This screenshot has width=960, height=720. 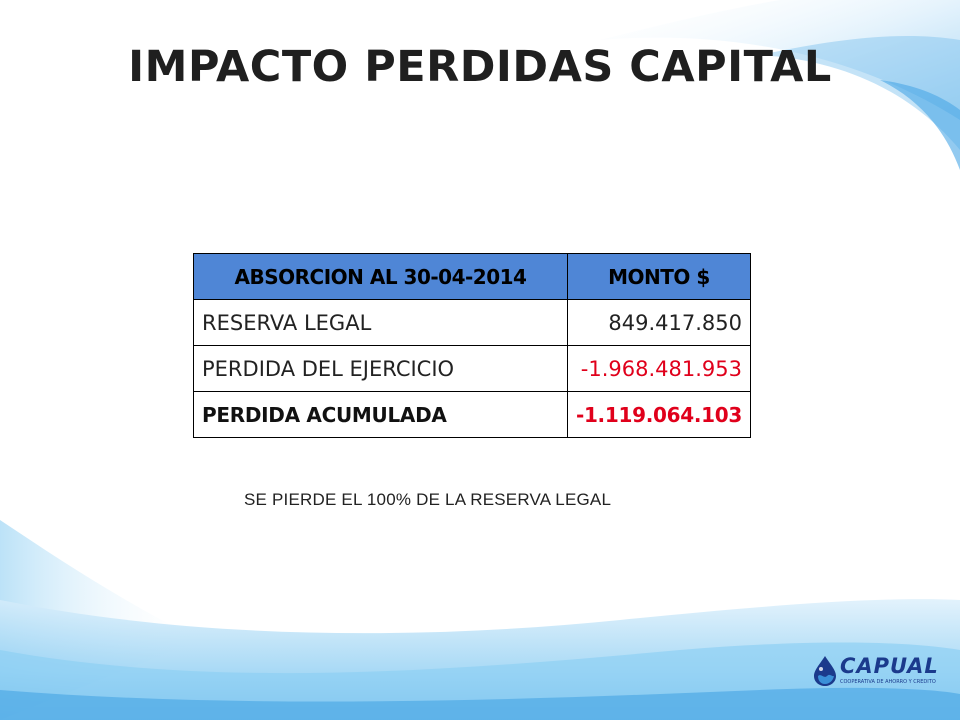 I want to click on table-row-total: PERDIDA ACUMULADA -1.119.064.103, so click(x=472, y=414).